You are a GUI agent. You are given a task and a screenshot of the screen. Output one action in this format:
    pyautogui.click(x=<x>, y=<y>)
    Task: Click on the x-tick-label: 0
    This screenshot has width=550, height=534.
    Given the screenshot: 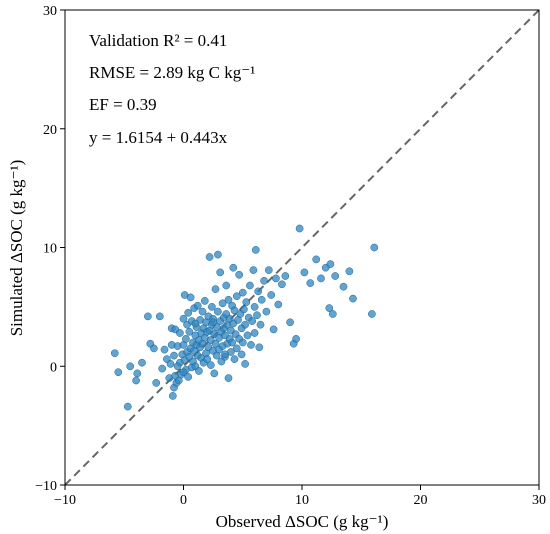 What is the action you would take?
    pyautogui.click(x=183, y=500)
    